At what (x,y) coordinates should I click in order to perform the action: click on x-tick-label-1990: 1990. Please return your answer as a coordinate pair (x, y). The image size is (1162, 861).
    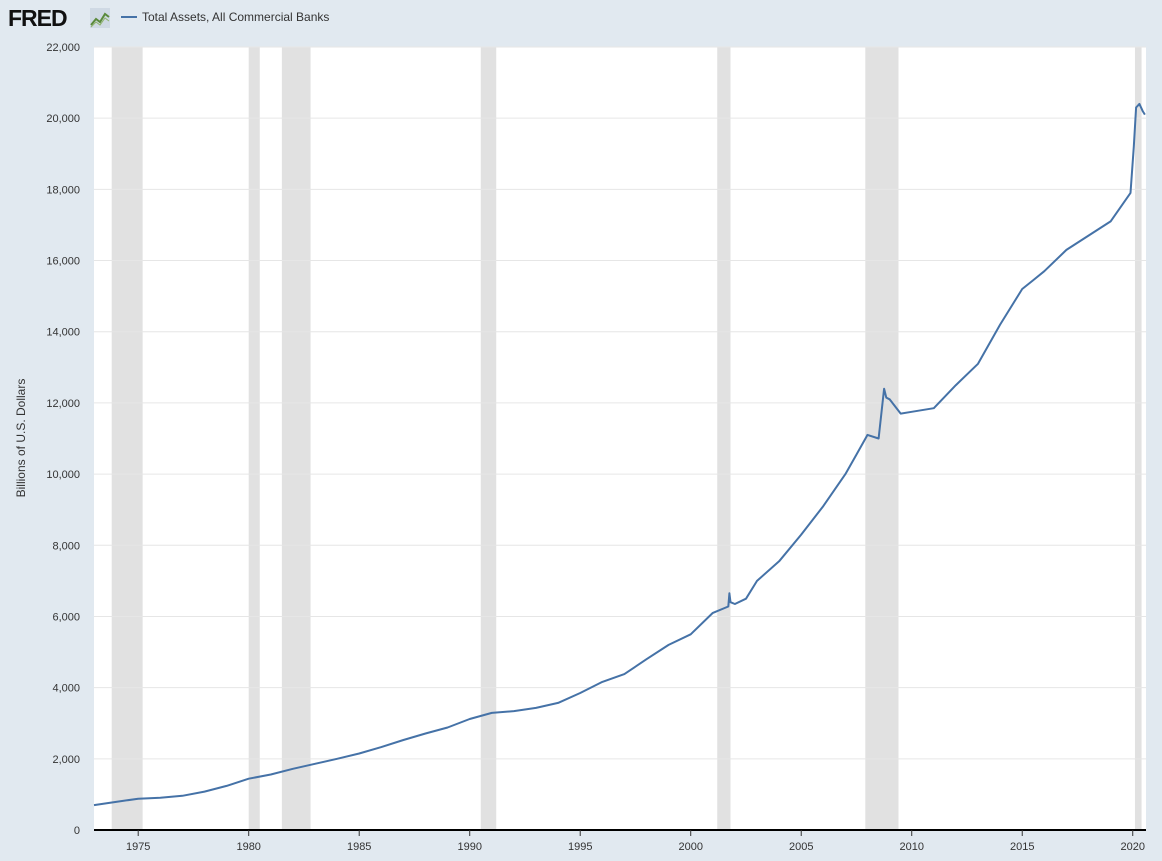
    Looking at the image, I should click on (469, 847).